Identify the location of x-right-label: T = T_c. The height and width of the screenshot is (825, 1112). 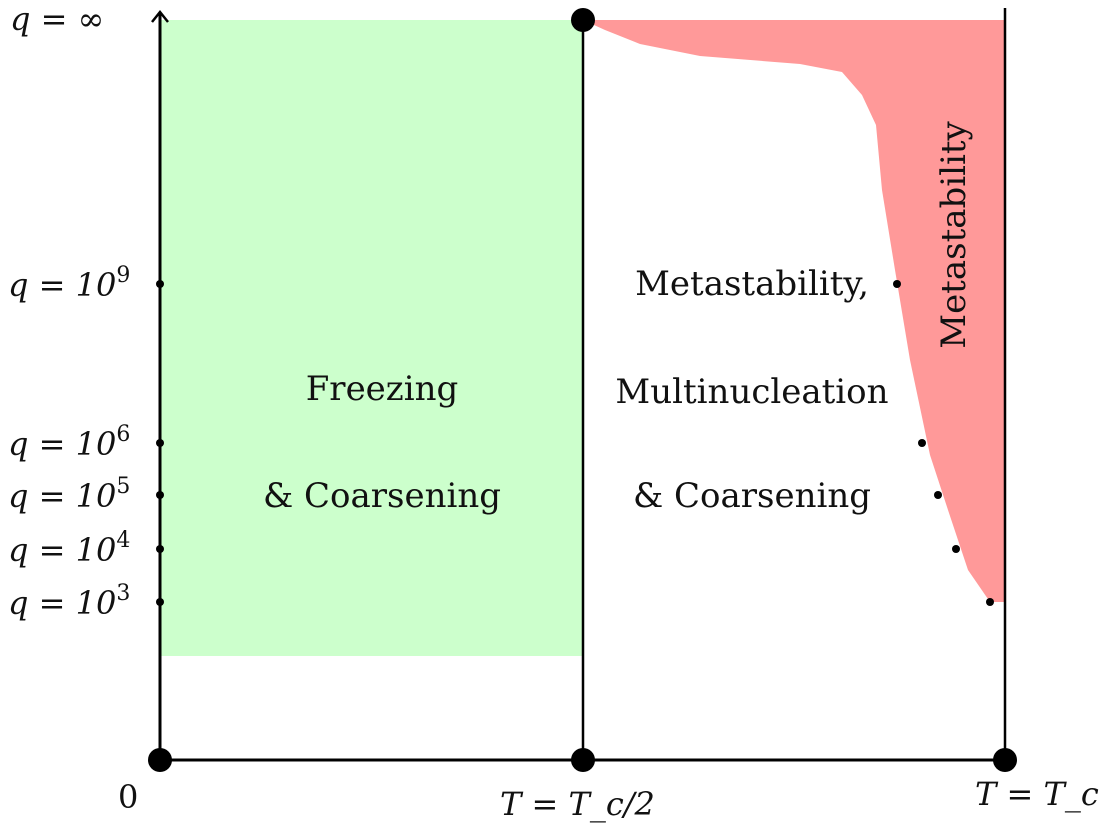
(1037, 794).